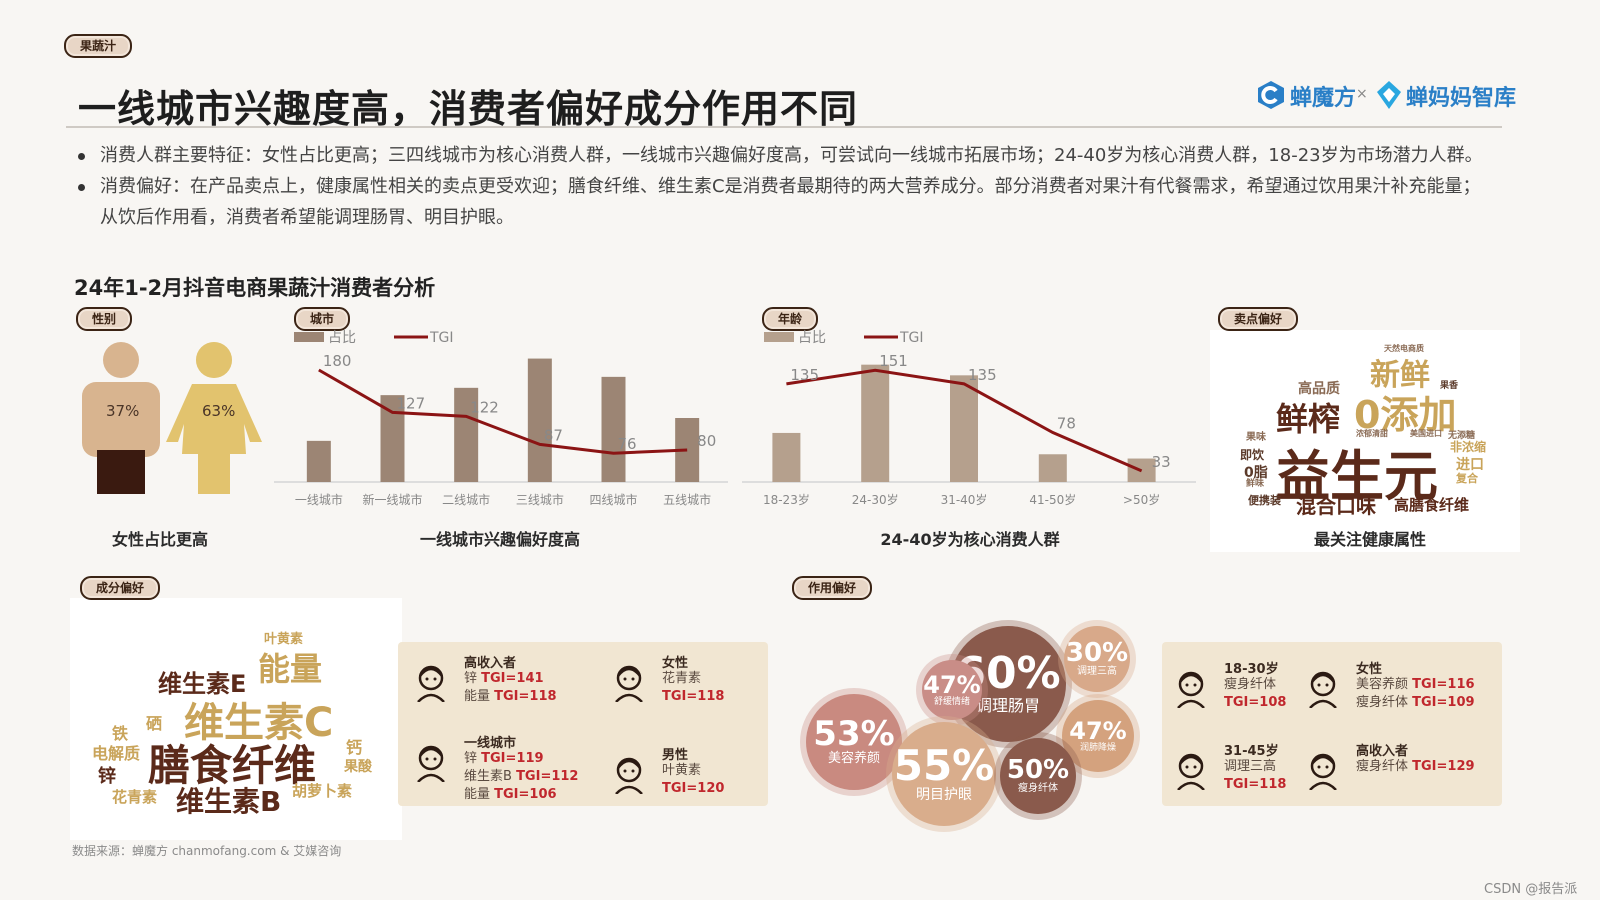  I want to click on data-source: 数据来源：蝉魔方 chanmofang.com & 艾媒咨询, so click(207, 851).